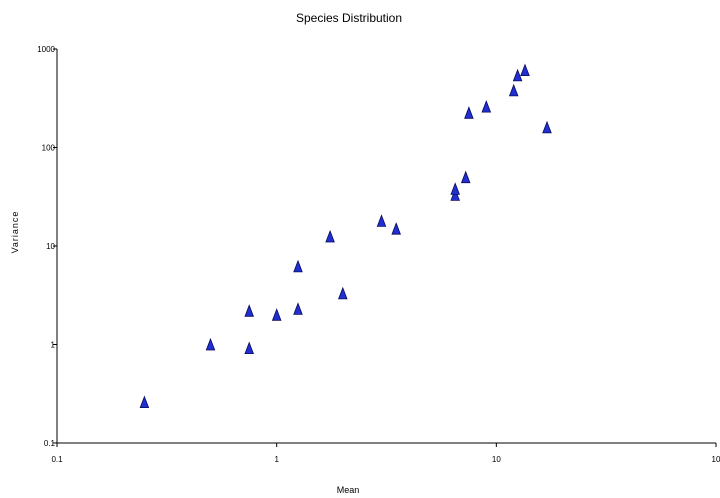  What do you see at coordinates (348, 490) in the screenshot?
I see `x-axis-label: Mean` at bounding box center [348, 490].